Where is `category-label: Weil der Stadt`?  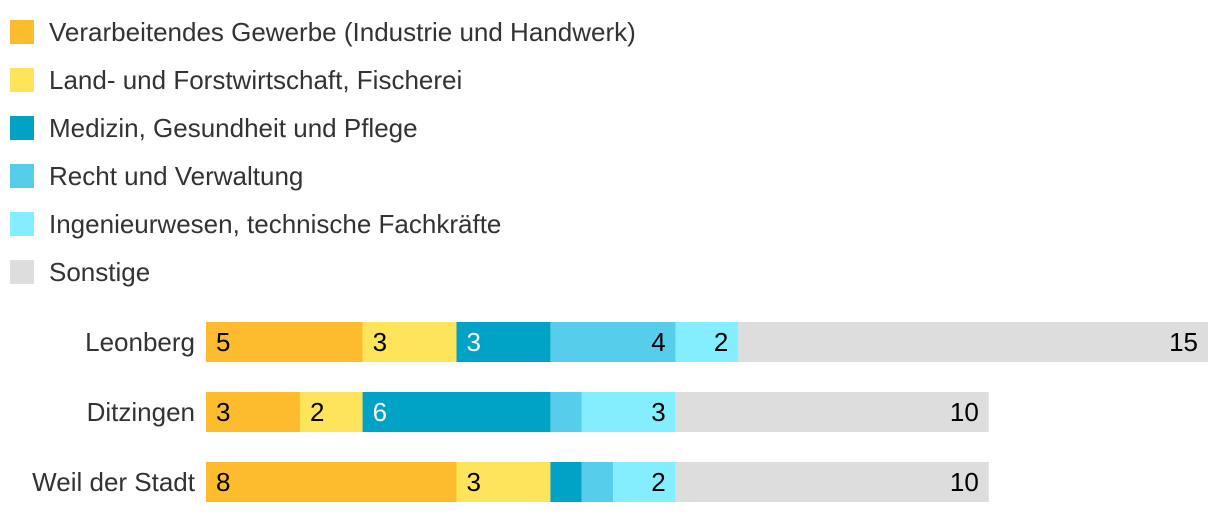
category-label: Weil der Stadt is located at coordinates (114, 482).